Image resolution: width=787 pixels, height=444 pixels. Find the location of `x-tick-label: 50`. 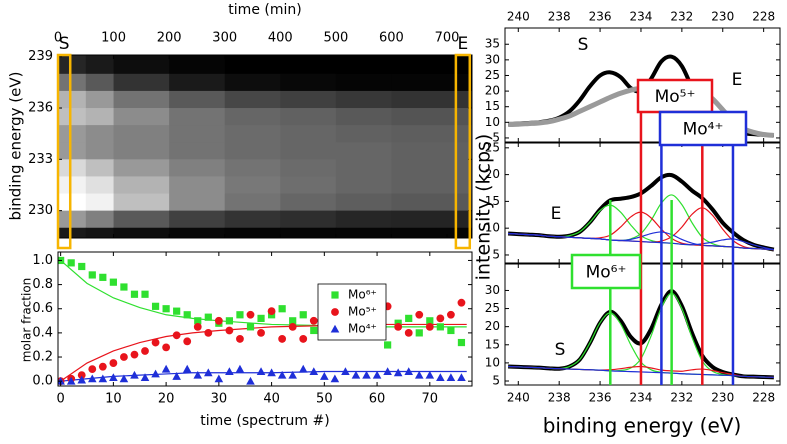

x-tick-label: 50 is located at coordinates (324, 399).